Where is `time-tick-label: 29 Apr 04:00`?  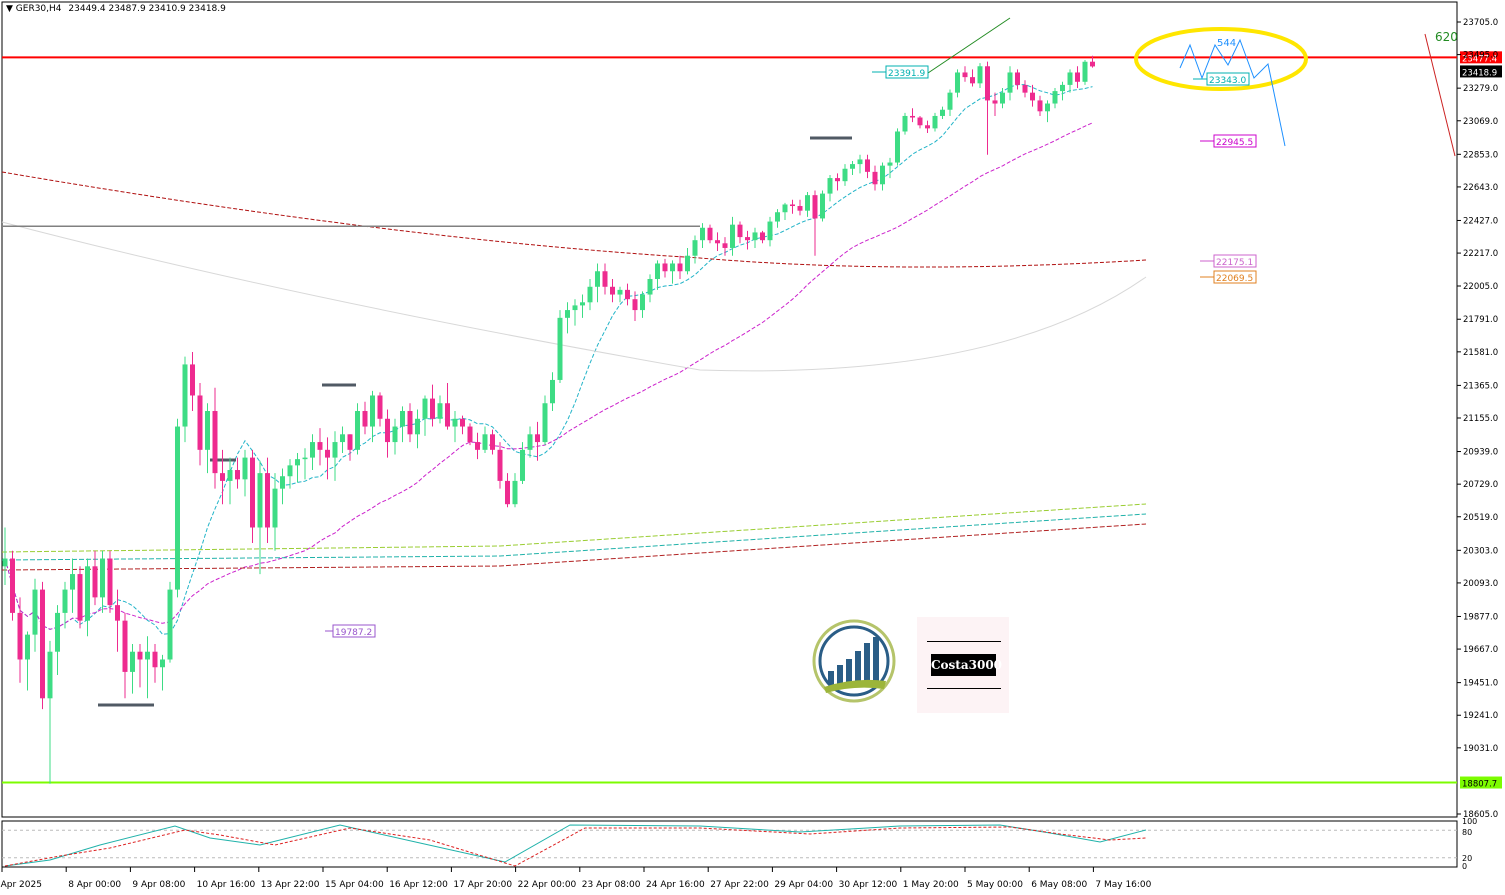
time-tick-label: 29 Apr 04:00 is located at coordinates (803, 885).